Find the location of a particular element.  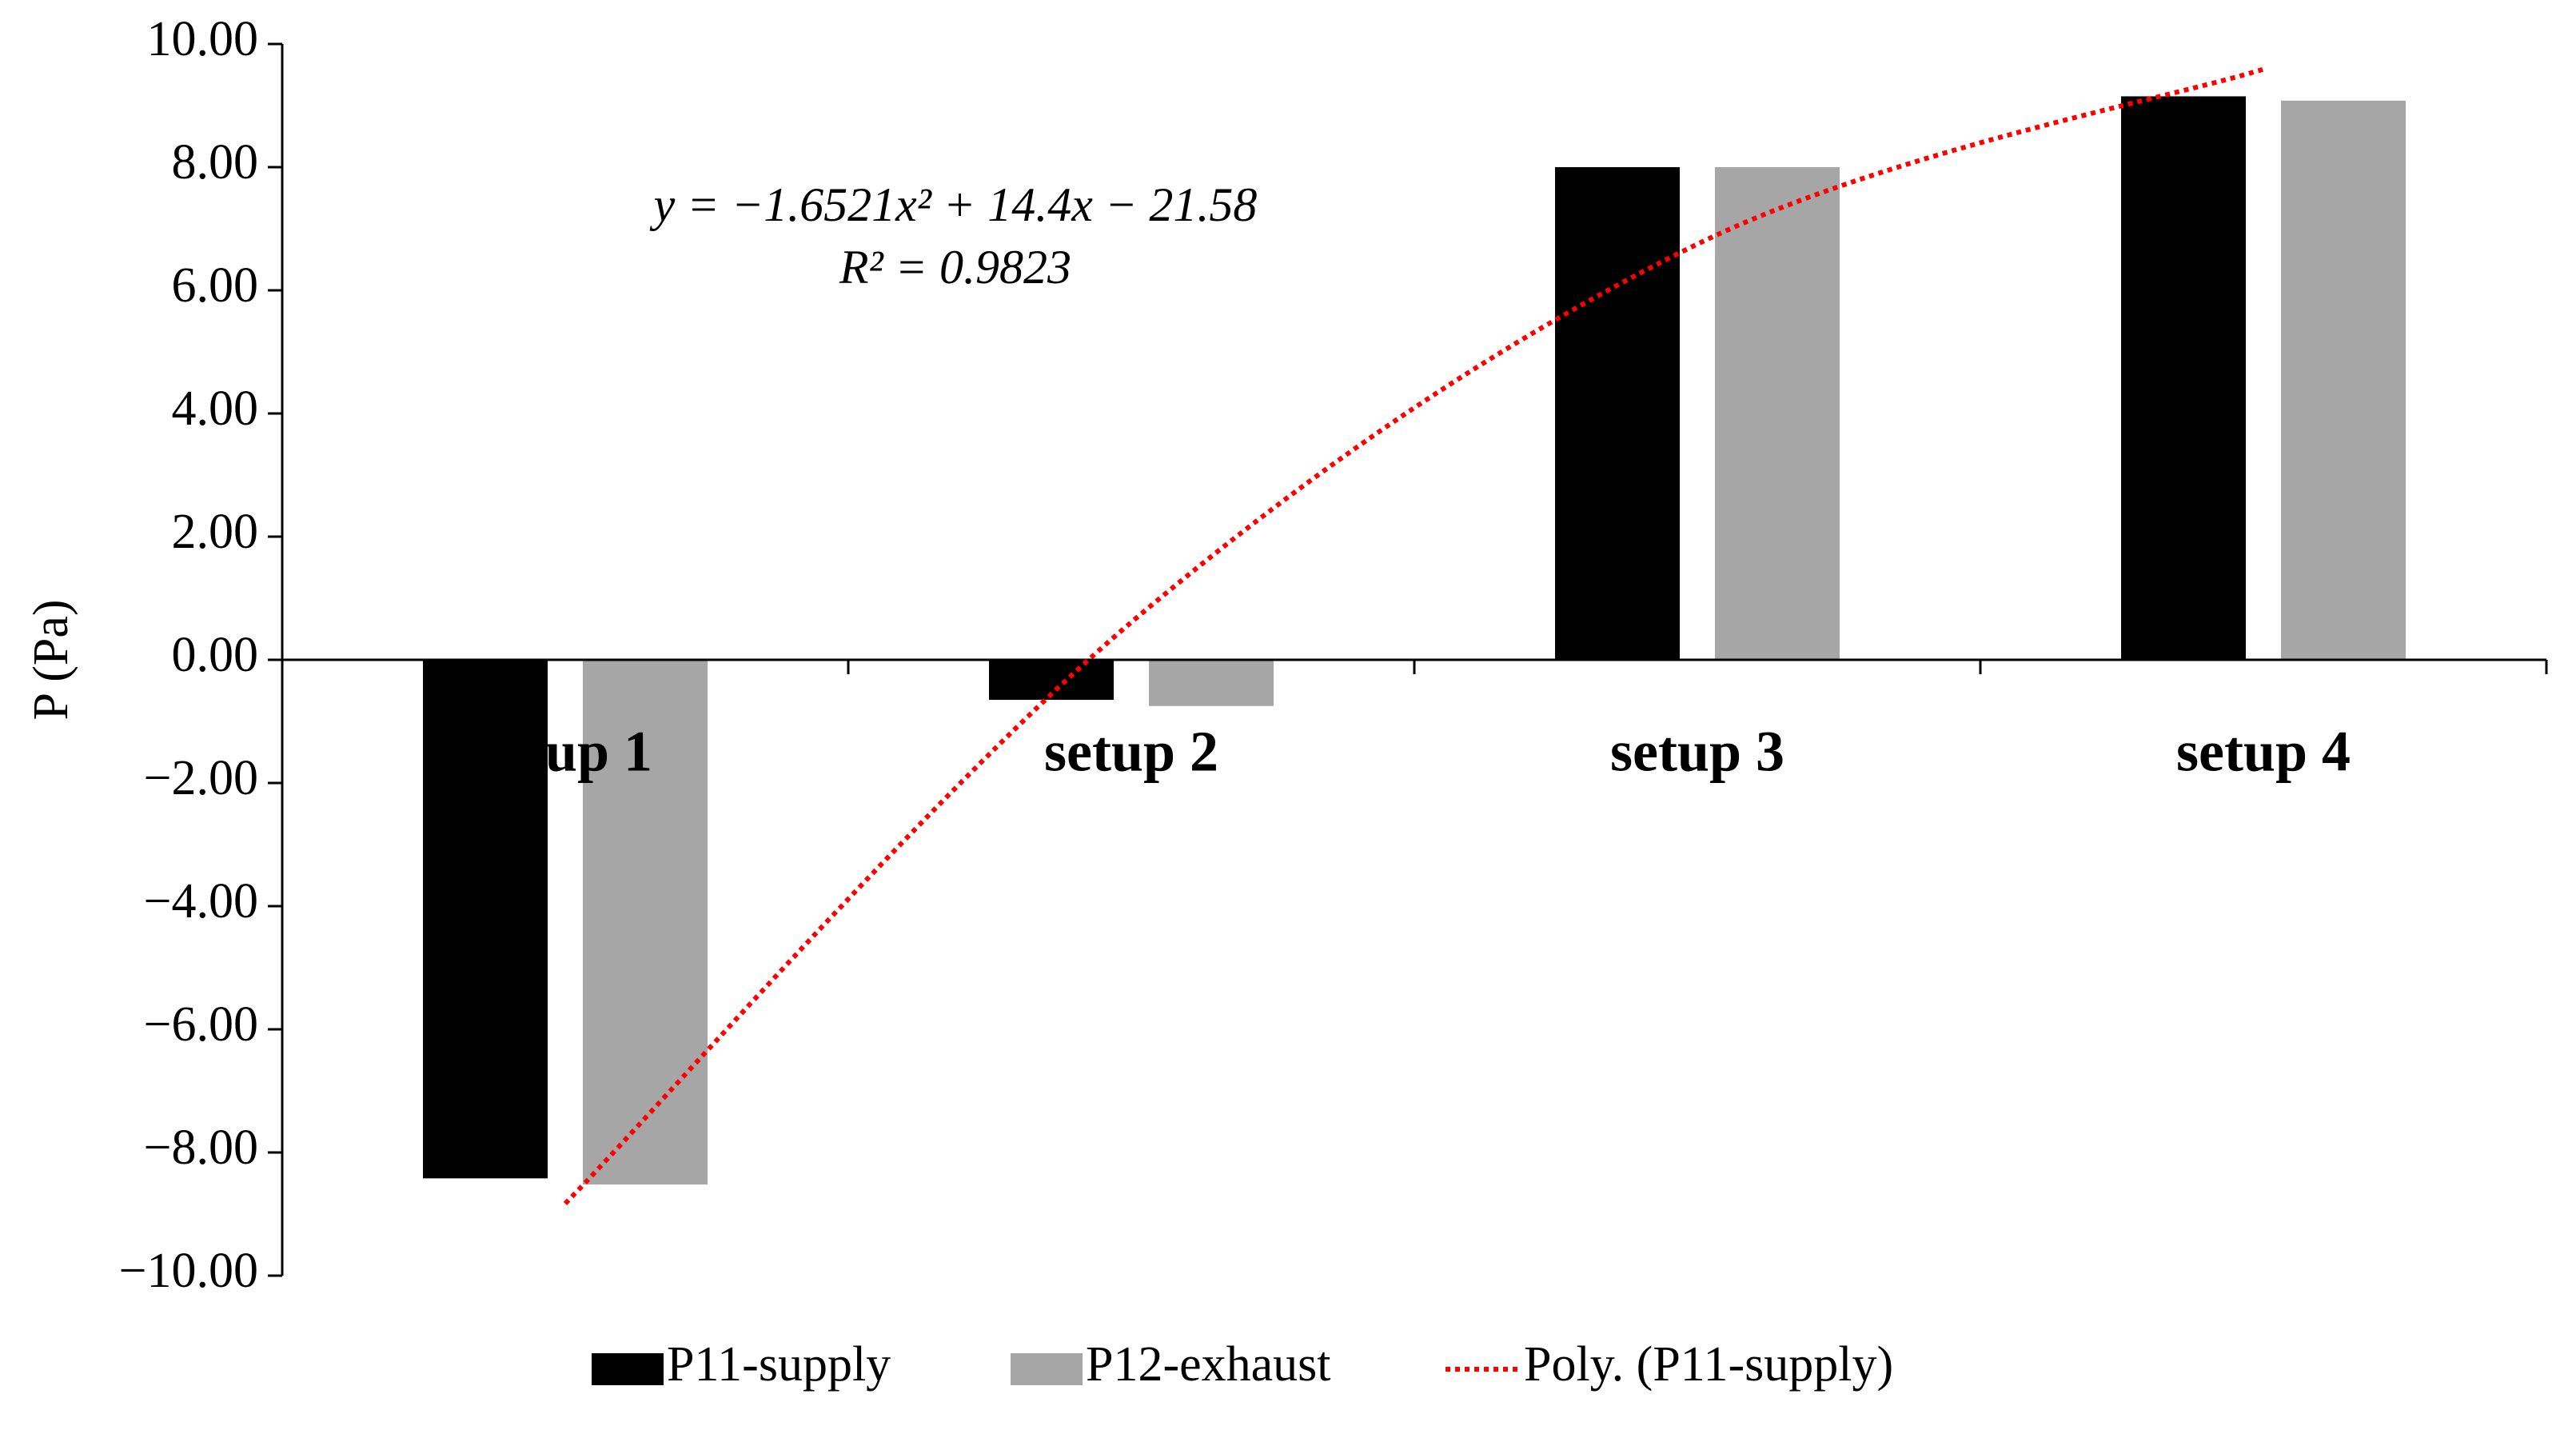

y-tick-label: 0.00 is located at coordinates (216, 655).